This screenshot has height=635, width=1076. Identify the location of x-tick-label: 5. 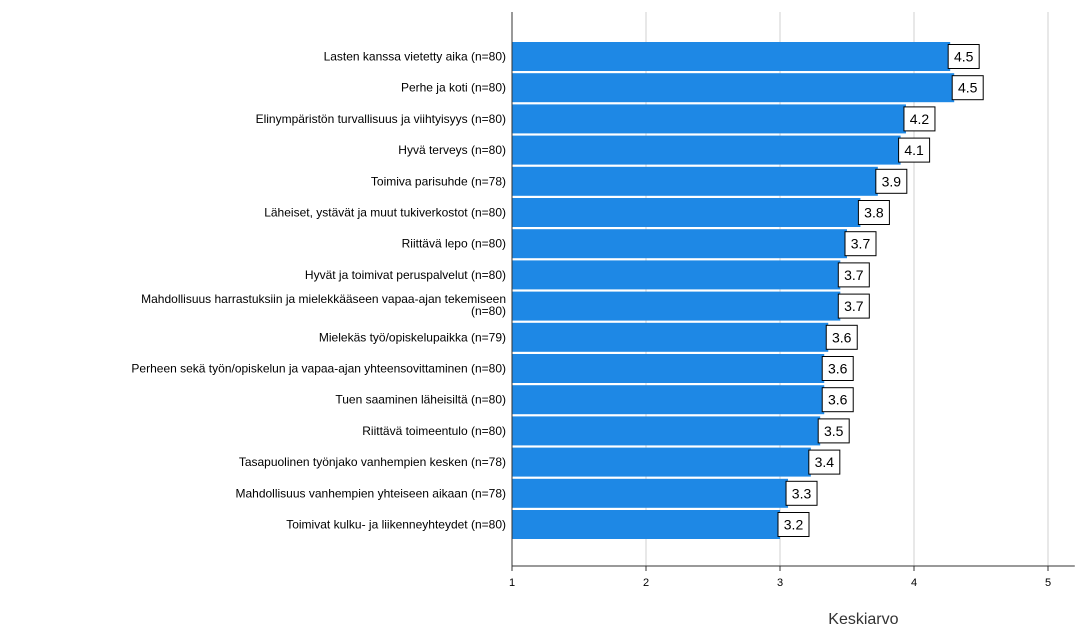
(1048, 583).